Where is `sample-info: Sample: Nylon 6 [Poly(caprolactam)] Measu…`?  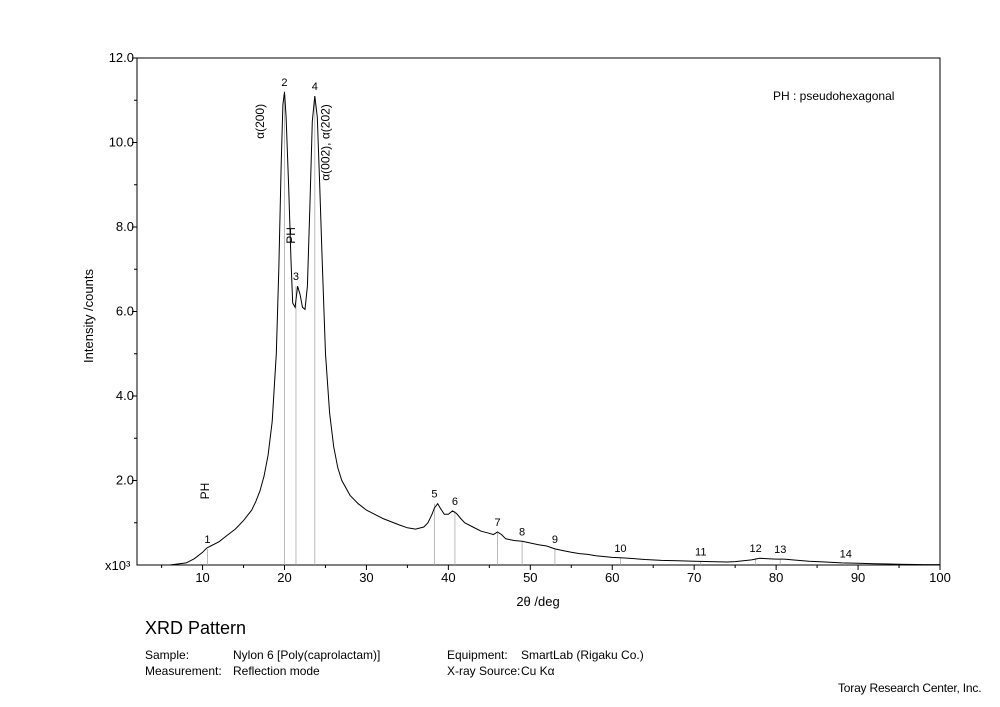
sample-info: Sample: Nylon 6 [Poly(caprolactam)] Measu… is located at coordinates (262, 663).